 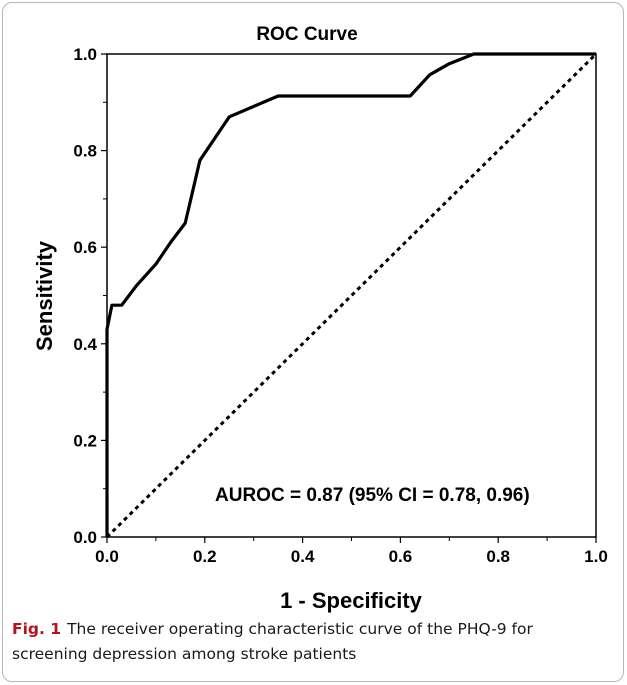 I want to click on y-tick-label: 1.0, so click(x=85, y=54).